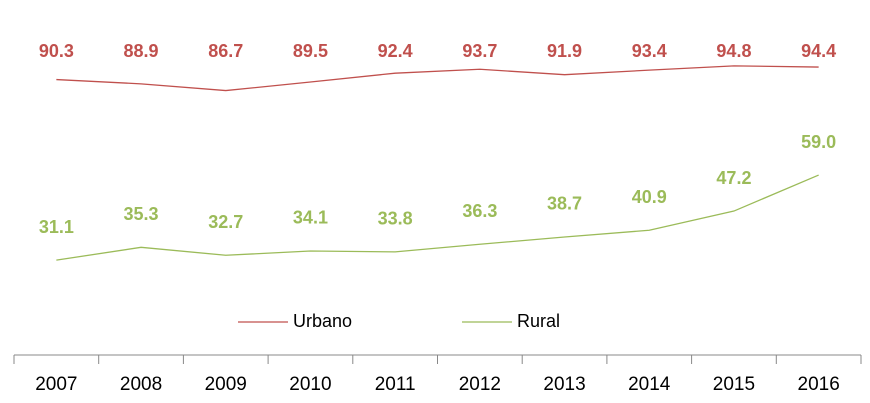 The image size is (870, 403). I want to click on value-label: 94.8, so click(733, 51).